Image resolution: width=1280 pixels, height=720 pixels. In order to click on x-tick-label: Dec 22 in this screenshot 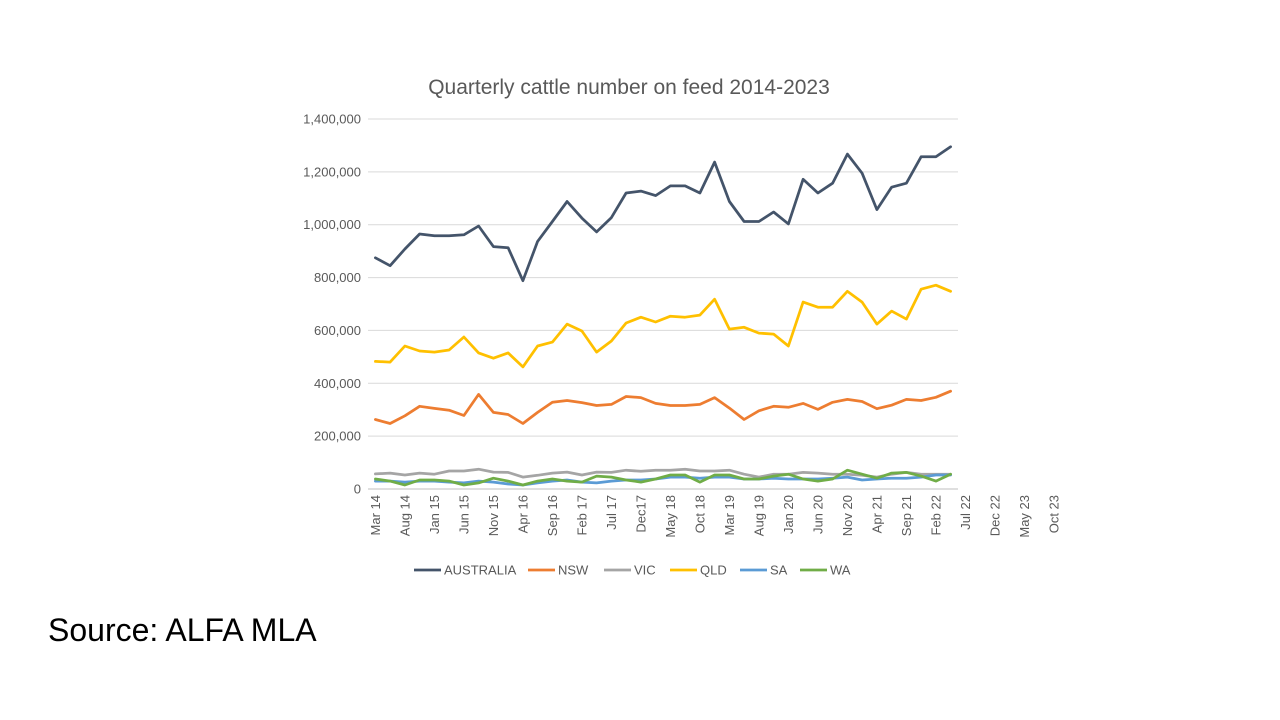, I will do `click(994, 515)`.